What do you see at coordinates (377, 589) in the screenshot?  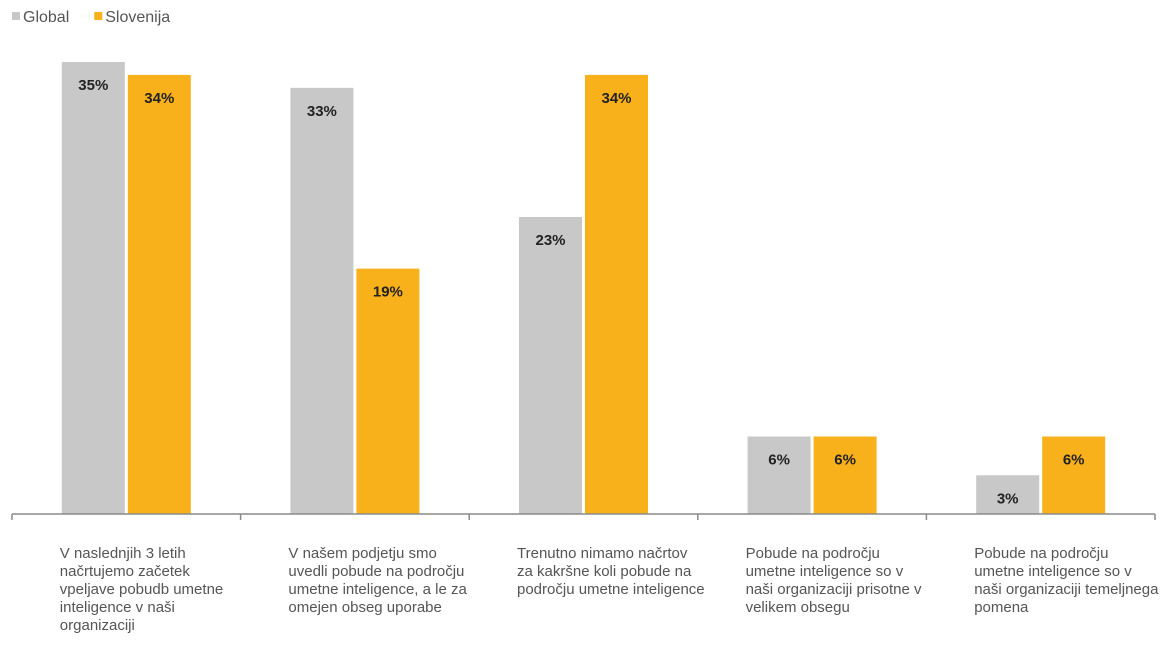 I see `category-label-line: umetne inteligence, a le za` at bounding box center [377, 589].